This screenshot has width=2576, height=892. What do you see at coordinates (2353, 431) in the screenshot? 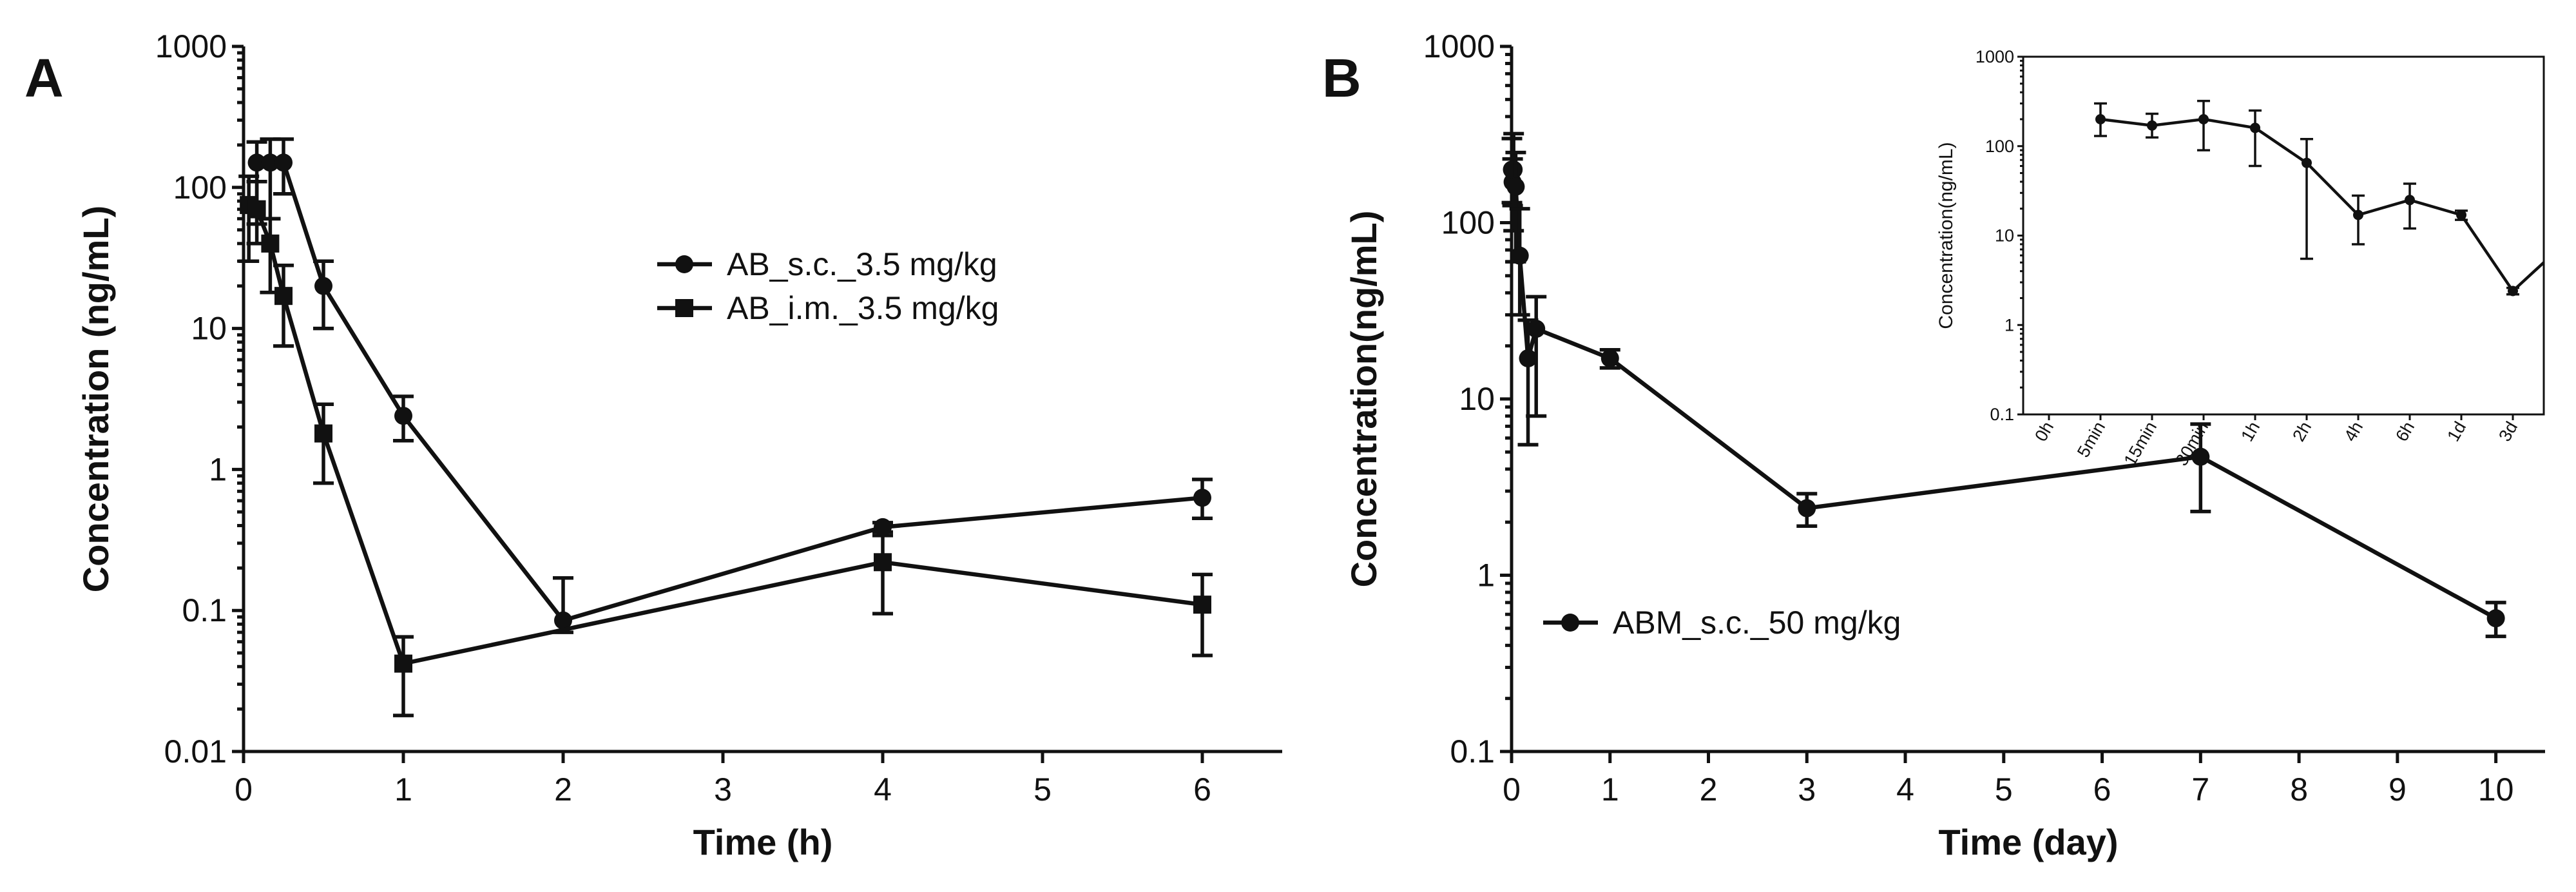
I see `inset-x-tick-label: 4h` at bounding box center [2353, 431].